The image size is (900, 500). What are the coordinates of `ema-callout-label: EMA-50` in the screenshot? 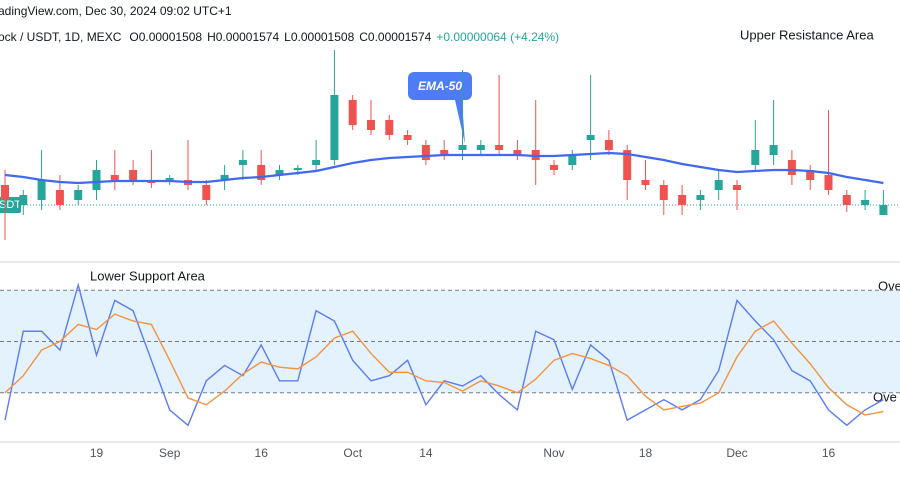 It's located at (440, 86).